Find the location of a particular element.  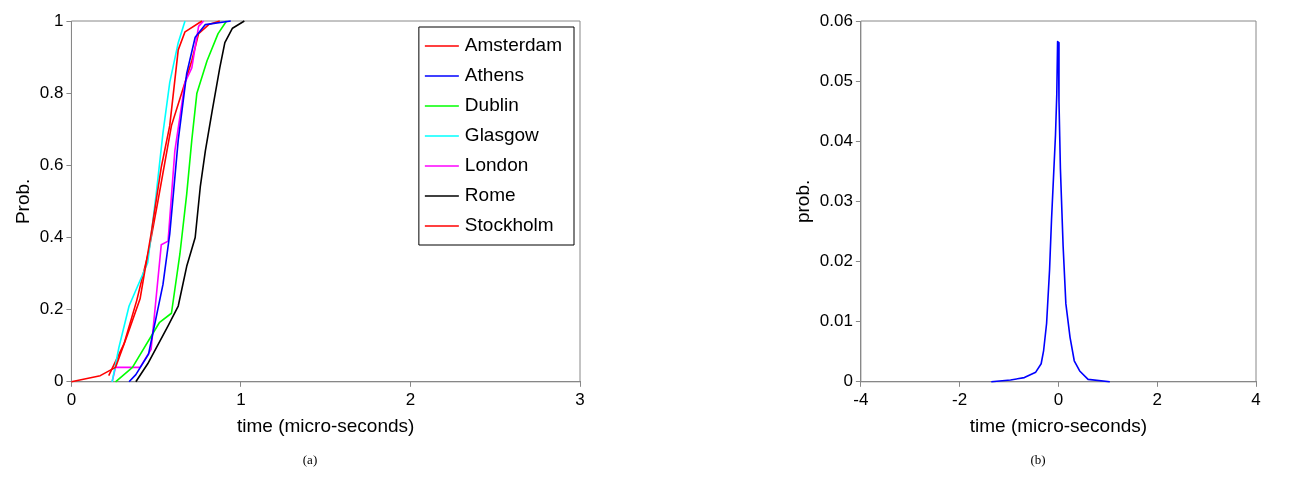

y-tick-label: 1 is located at coordinates (58, 20).